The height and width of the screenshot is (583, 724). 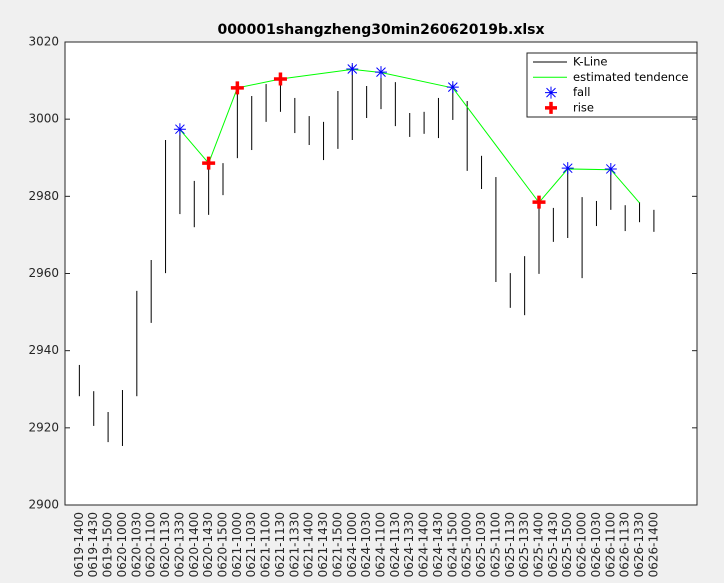 What do you see at coordinates (452, 544) in the screenshot?
I see `x-tick-label: 0624-1500` at bounding box center [452, 544].